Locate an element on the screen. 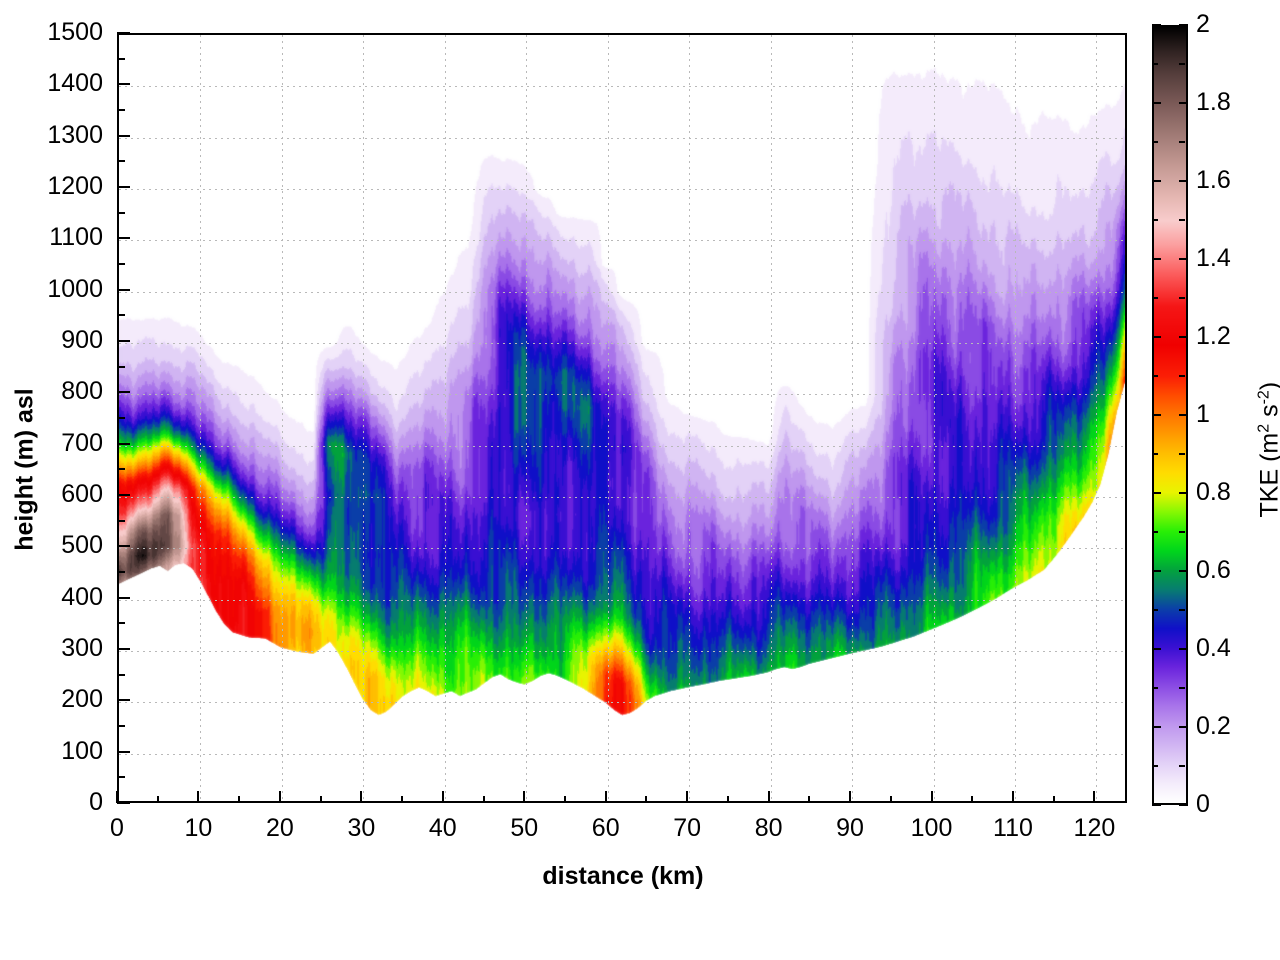 The height and width of the screenshot is (960, 1280). x-axis-tick-label: 110 is located at coordinates (1013, 828).